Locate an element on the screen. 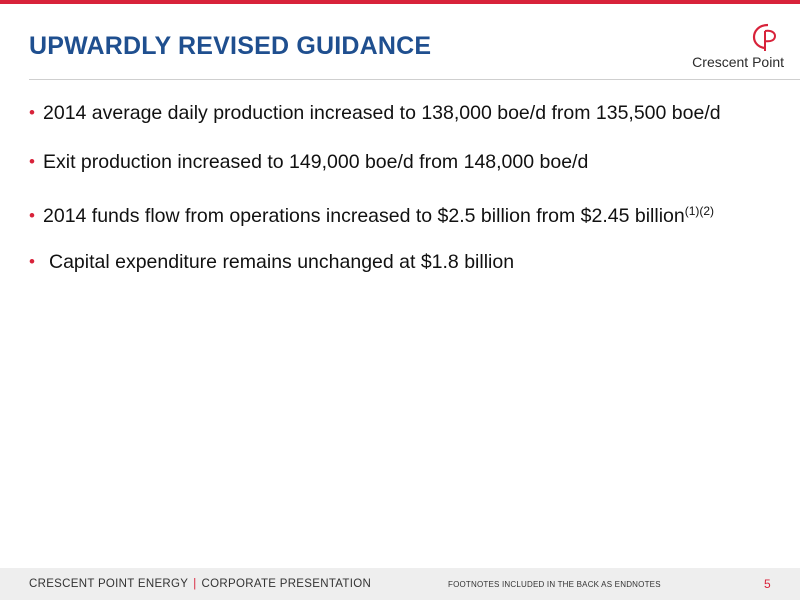 The height and width of the screenshot is (600, 800). page-number: 5 is located at coordinates (767, 584).